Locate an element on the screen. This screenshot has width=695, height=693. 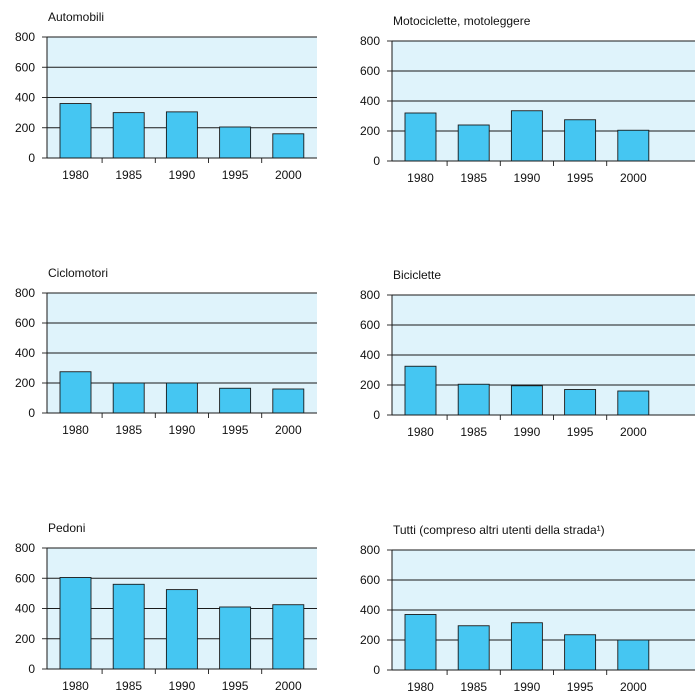
chart-title: Ciclomotori is located at coordinates (78, 273).